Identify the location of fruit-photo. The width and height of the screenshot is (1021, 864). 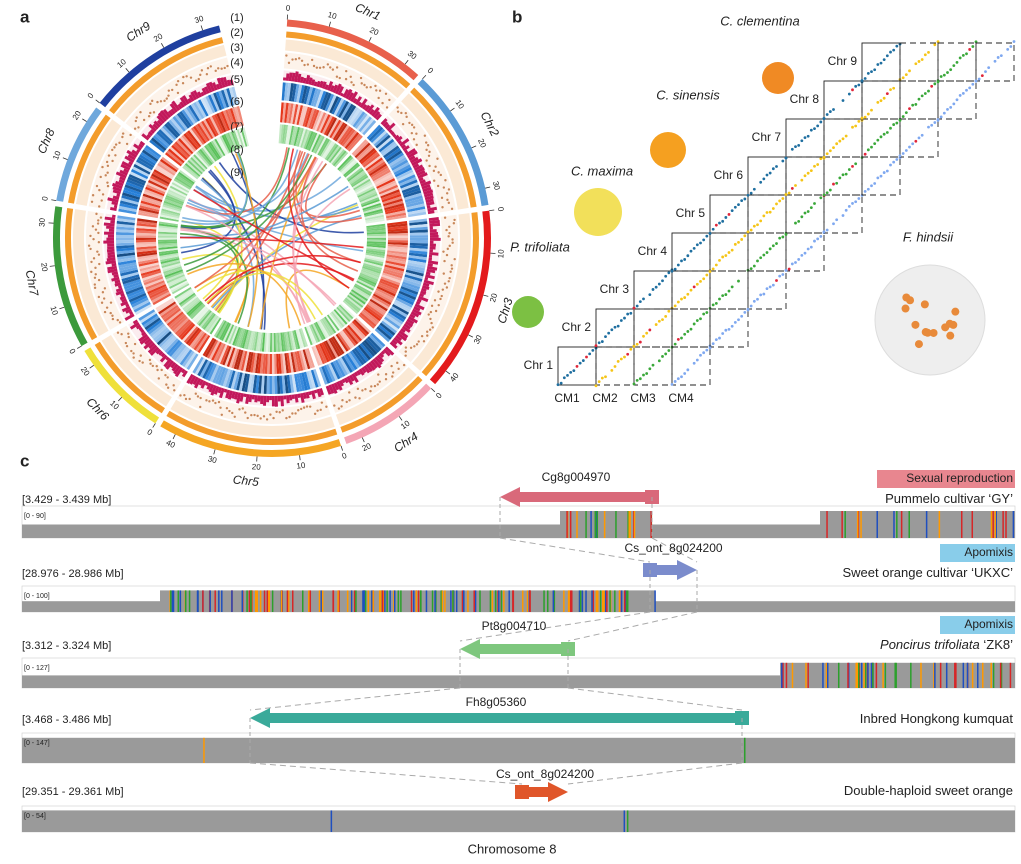
(598, 212).